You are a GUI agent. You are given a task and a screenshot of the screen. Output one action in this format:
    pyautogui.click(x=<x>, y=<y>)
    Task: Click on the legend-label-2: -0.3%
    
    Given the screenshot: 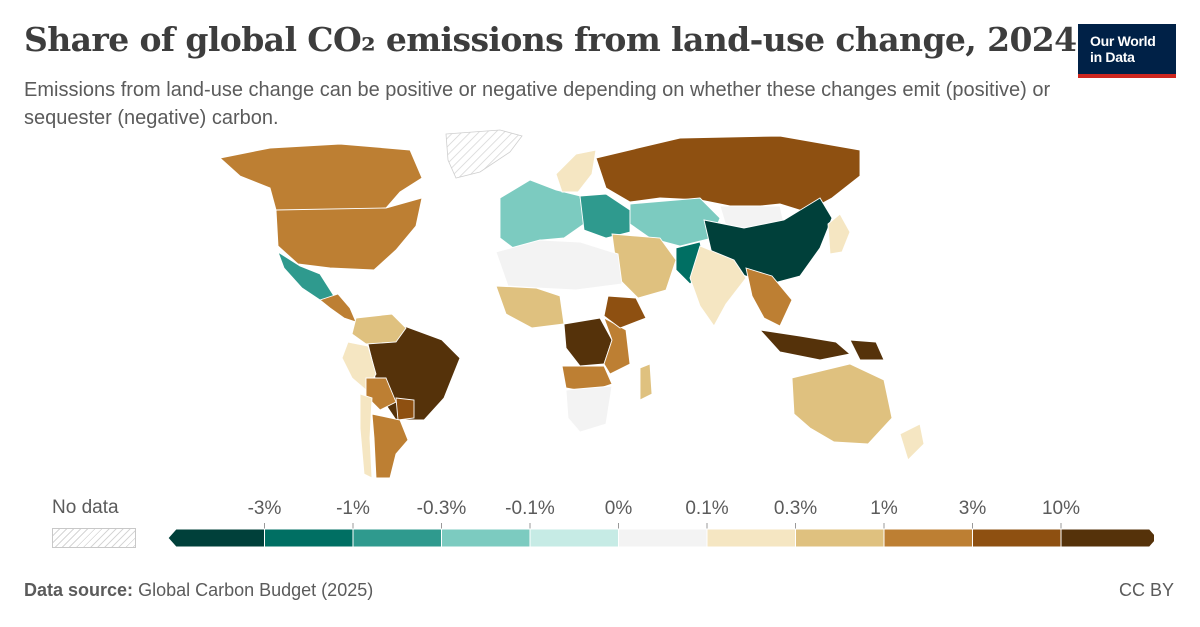 What is the action you would take?
    pyautogui.click(x=442, y=508)
    